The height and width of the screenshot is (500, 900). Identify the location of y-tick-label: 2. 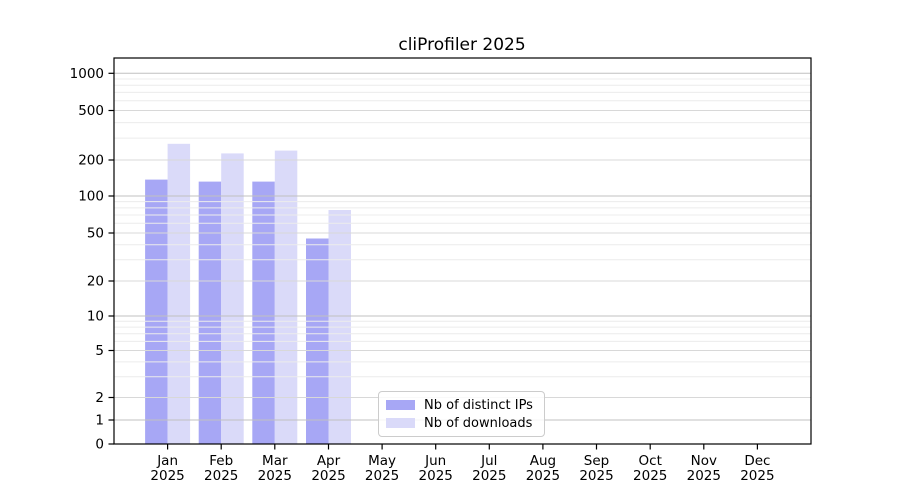
(99, 398).